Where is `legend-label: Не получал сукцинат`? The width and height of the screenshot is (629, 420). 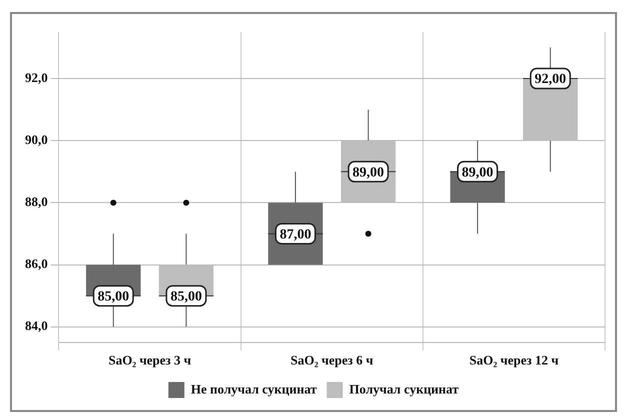
legend-label: Не получал сукцинат is located at coordinates (254, 388).